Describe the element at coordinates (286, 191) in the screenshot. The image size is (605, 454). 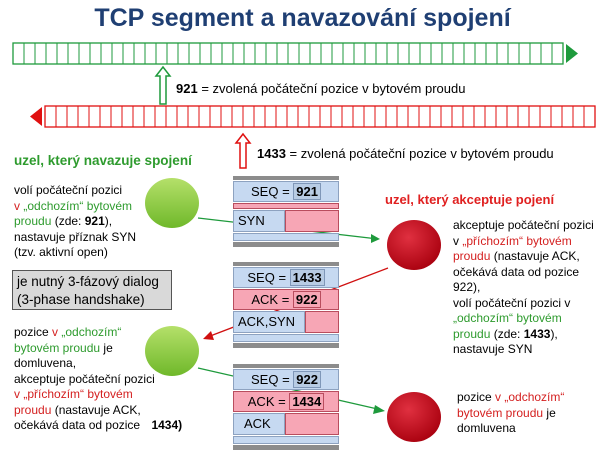
I see `seq-field: SEQ = 921` at that location.